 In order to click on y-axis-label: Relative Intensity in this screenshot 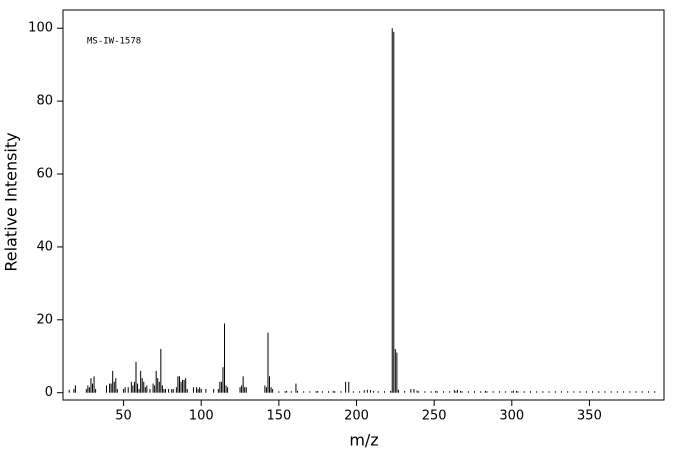, I will do `click(11, 201)`.